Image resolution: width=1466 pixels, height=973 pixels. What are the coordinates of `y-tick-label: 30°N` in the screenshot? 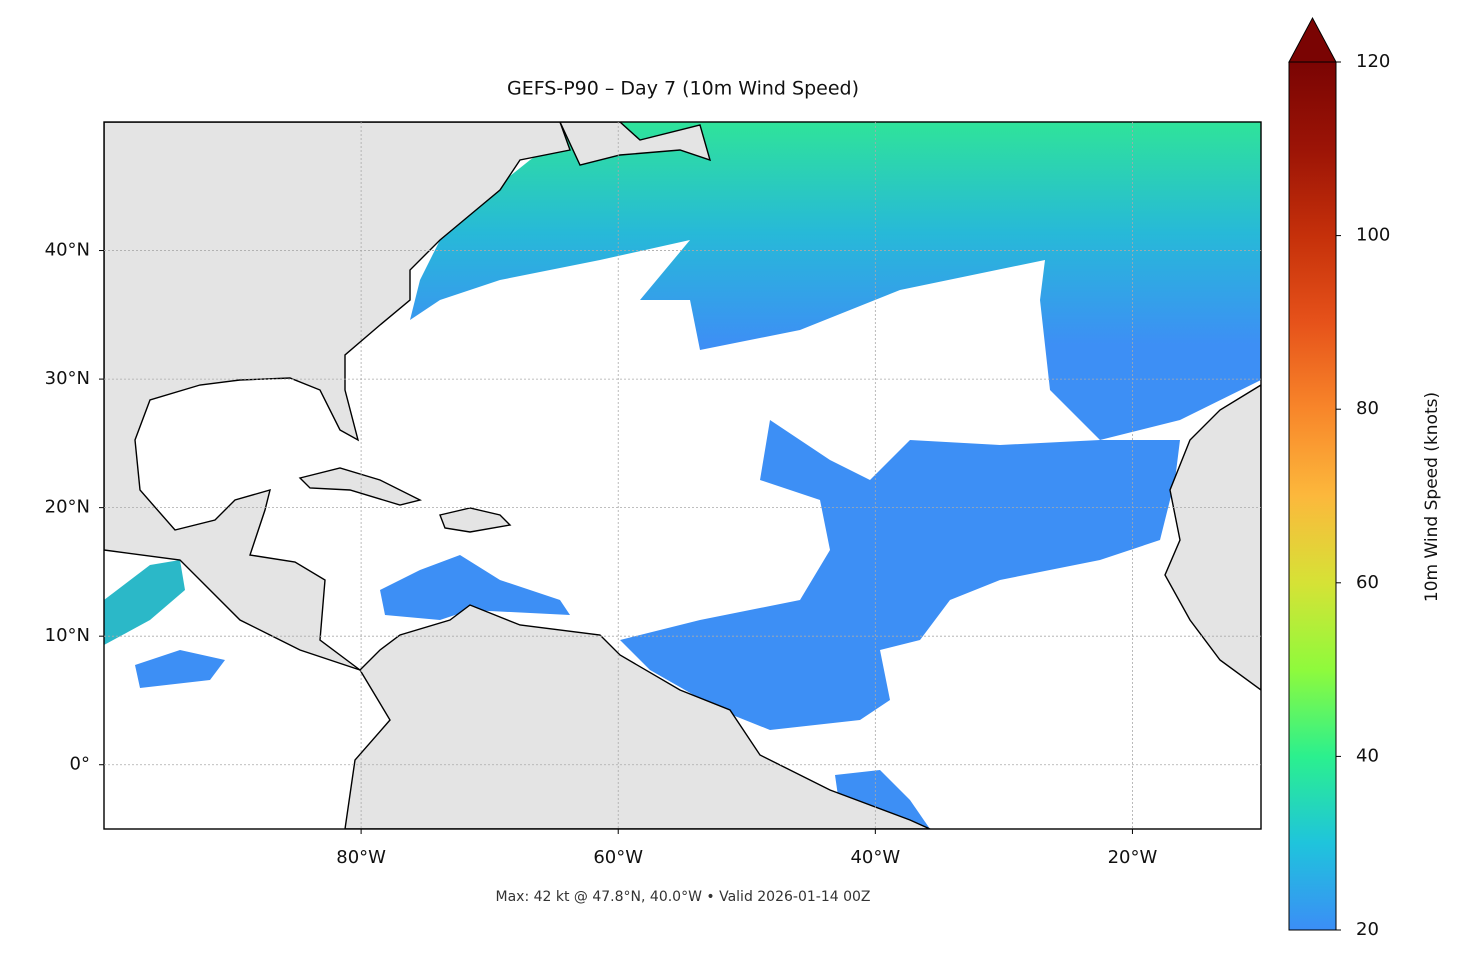 It's located at (67, 378).